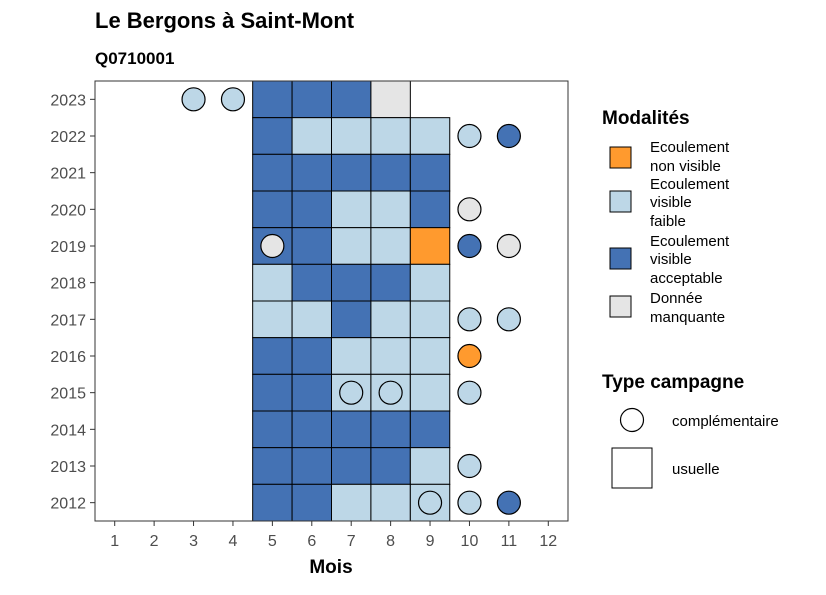  What do you see at coordinates (193, 541) in the screenshot?
I see `x-tick-label: 3` at bounding box center [193, 541].